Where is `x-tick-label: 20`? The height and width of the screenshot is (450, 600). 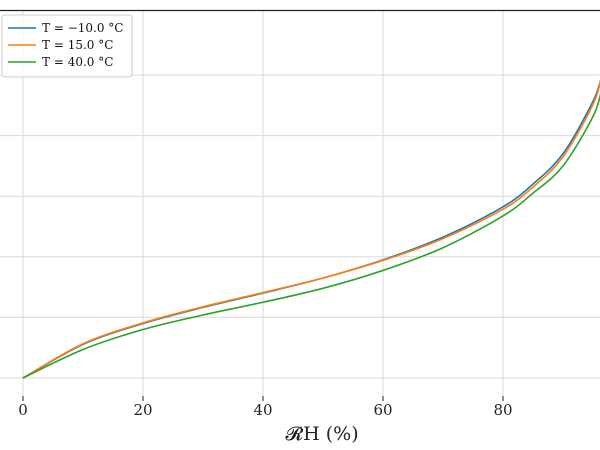
x-tick-label: 20 is located at coordinates (142, 410).